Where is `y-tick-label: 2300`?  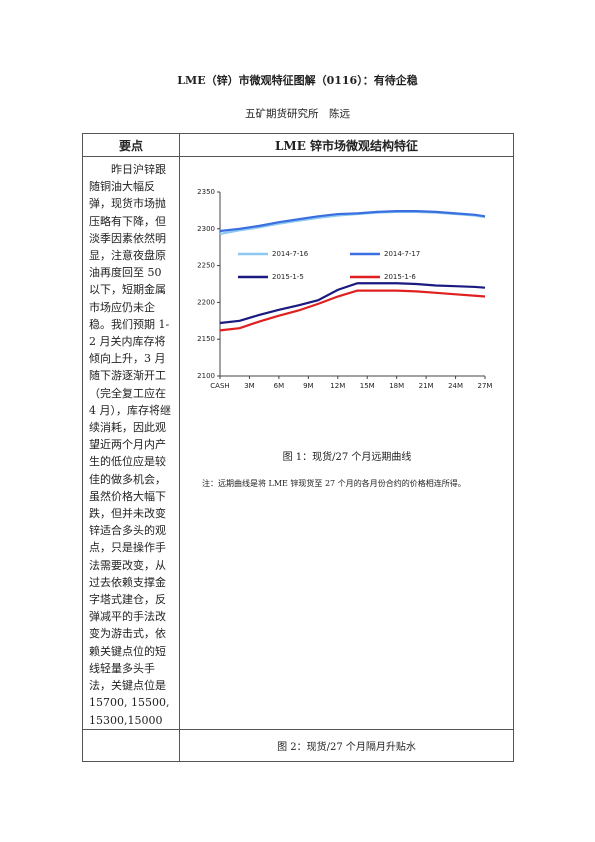
y-tick-label: 2300 is located at coordinates (206, 229).